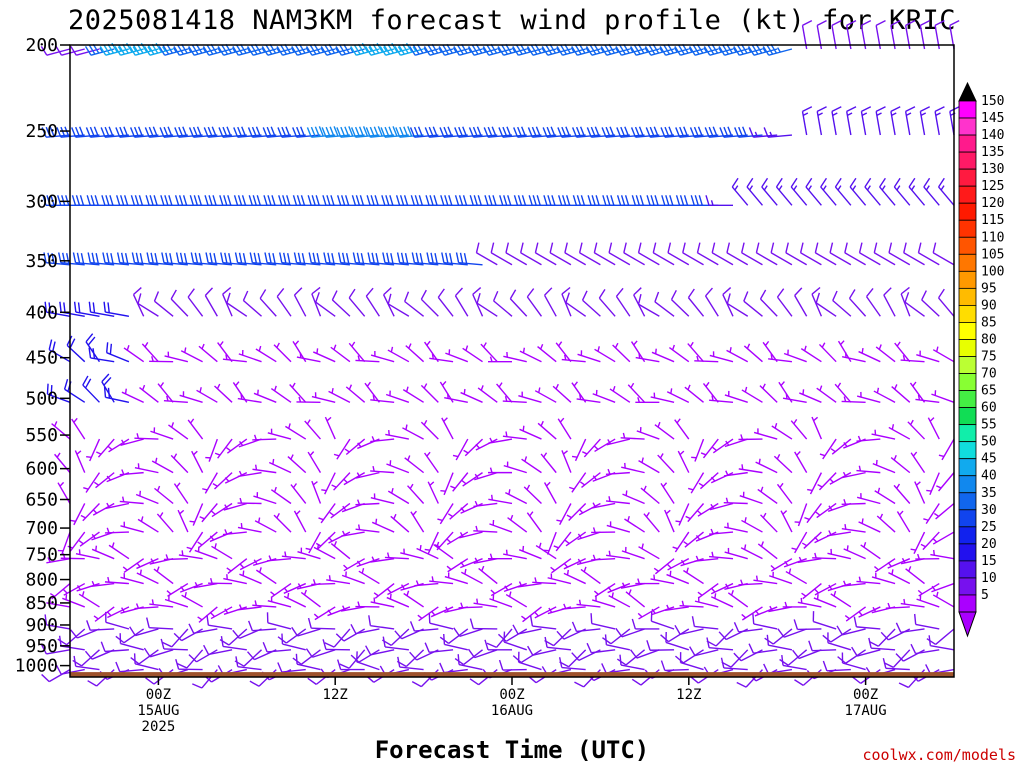  Describe the element at coordinates (989, 527) in the screenshot. I see `colorbar-label: 25` at that location.